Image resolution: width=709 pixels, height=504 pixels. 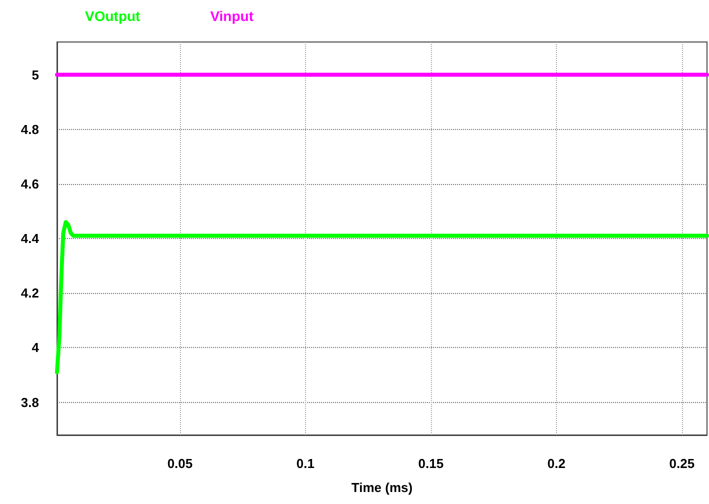 I want to click on y-tick-label: 3.8, so click(x=29, y=402).